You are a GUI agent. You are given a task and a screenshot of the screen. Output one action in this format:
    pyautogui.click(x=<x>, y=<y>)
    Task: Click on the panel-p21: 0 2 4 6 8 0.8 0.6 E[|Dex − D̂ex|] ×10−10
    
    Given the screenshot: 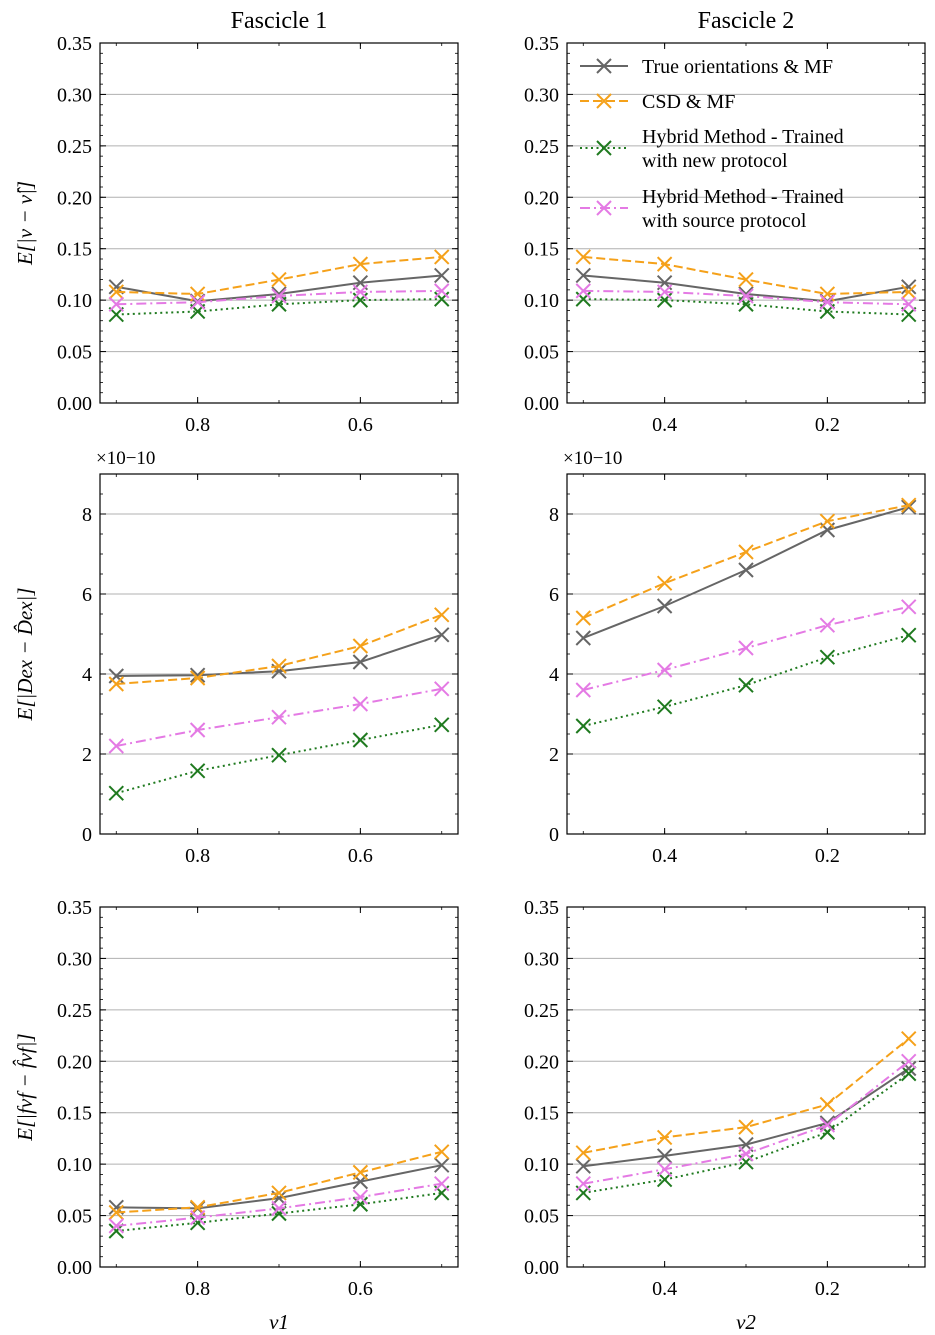 What is the action you would take?
    pyautogui.click(x=236, y=657)
    